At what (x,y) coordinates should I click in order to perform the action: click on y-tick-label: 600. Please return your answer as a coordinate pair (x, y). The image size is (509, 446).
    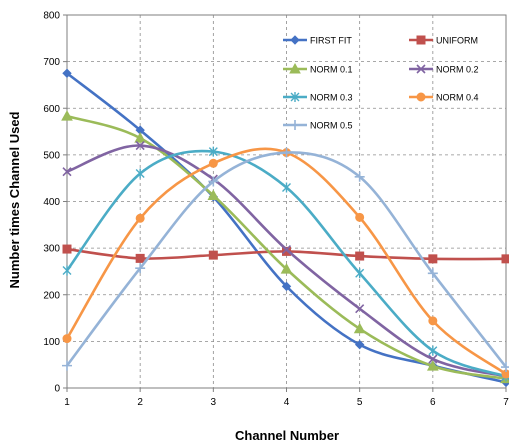
    Looking at the image, I should click on (51, 109).